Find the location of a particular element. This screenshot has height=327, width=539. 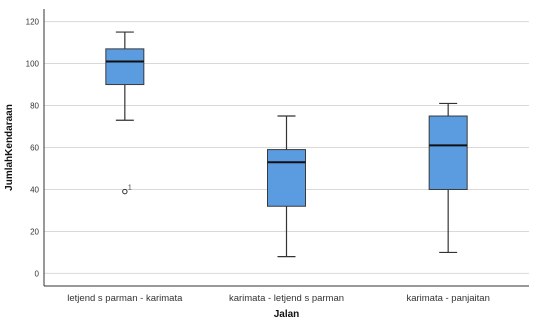

y-tick-label: 100 is located at coordinates (33, 64).